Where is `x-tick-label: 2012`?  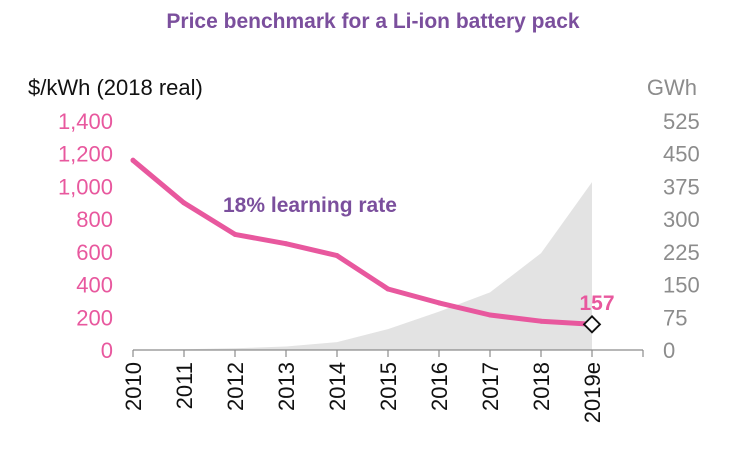 x-tick-label: 2012 is located at coordinates (235, 386).